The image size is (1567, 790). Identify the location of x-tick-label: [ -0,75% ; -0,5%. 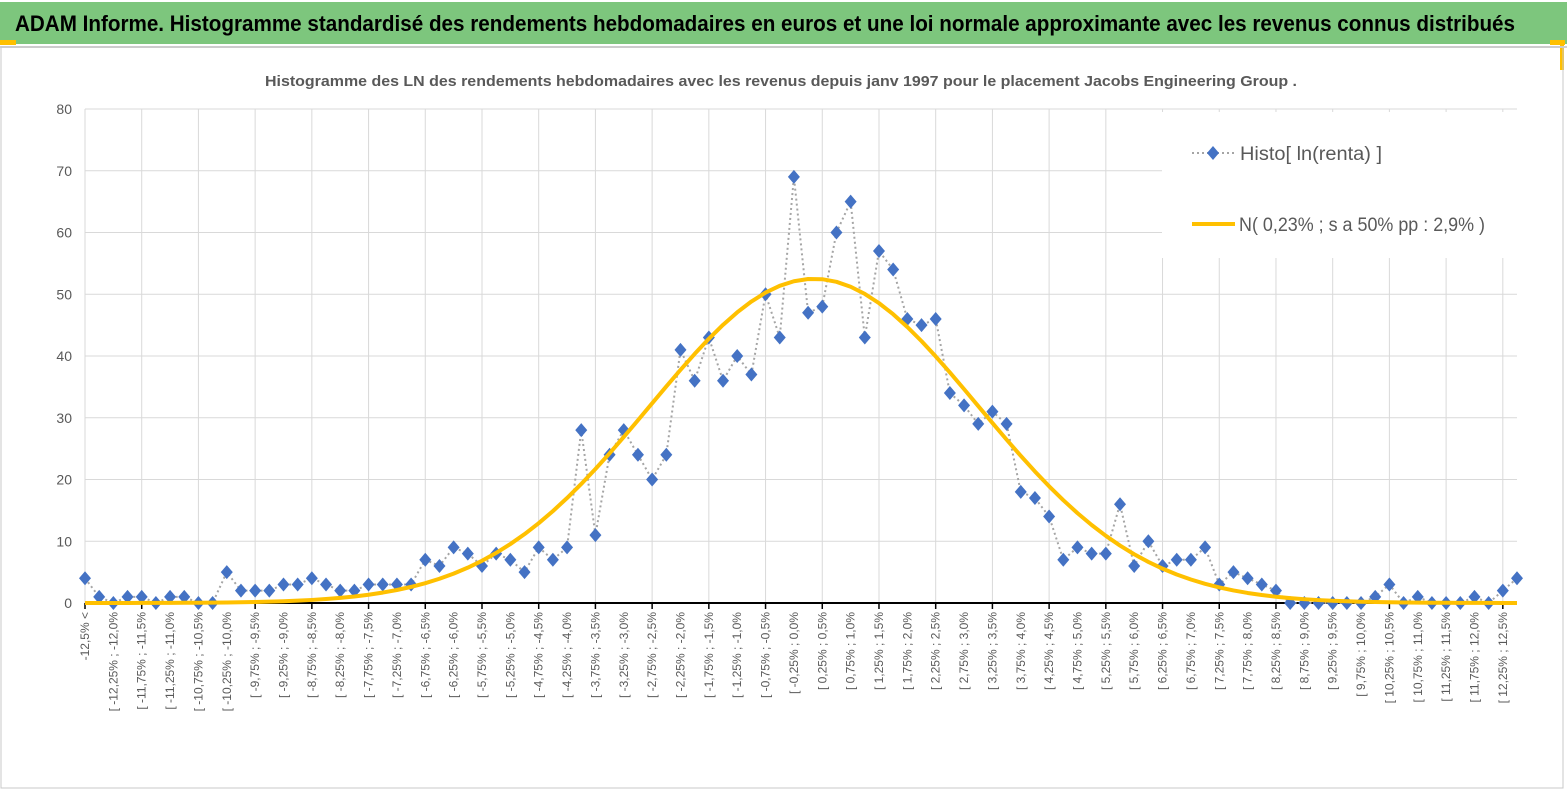
(766, 655).